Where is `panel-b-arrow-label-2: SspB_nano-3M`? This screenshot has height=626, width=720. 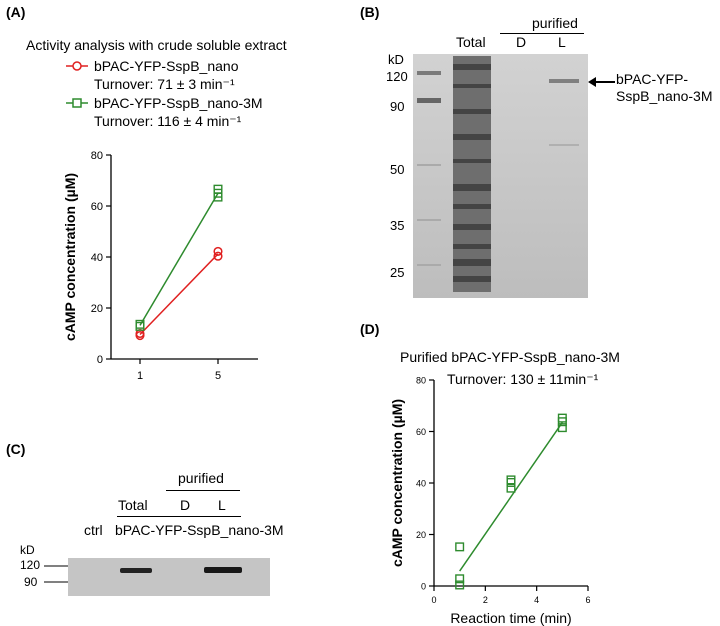
panel-b-arrow-label-2: SspB_nano-3M is located at coordinates (664, 96).